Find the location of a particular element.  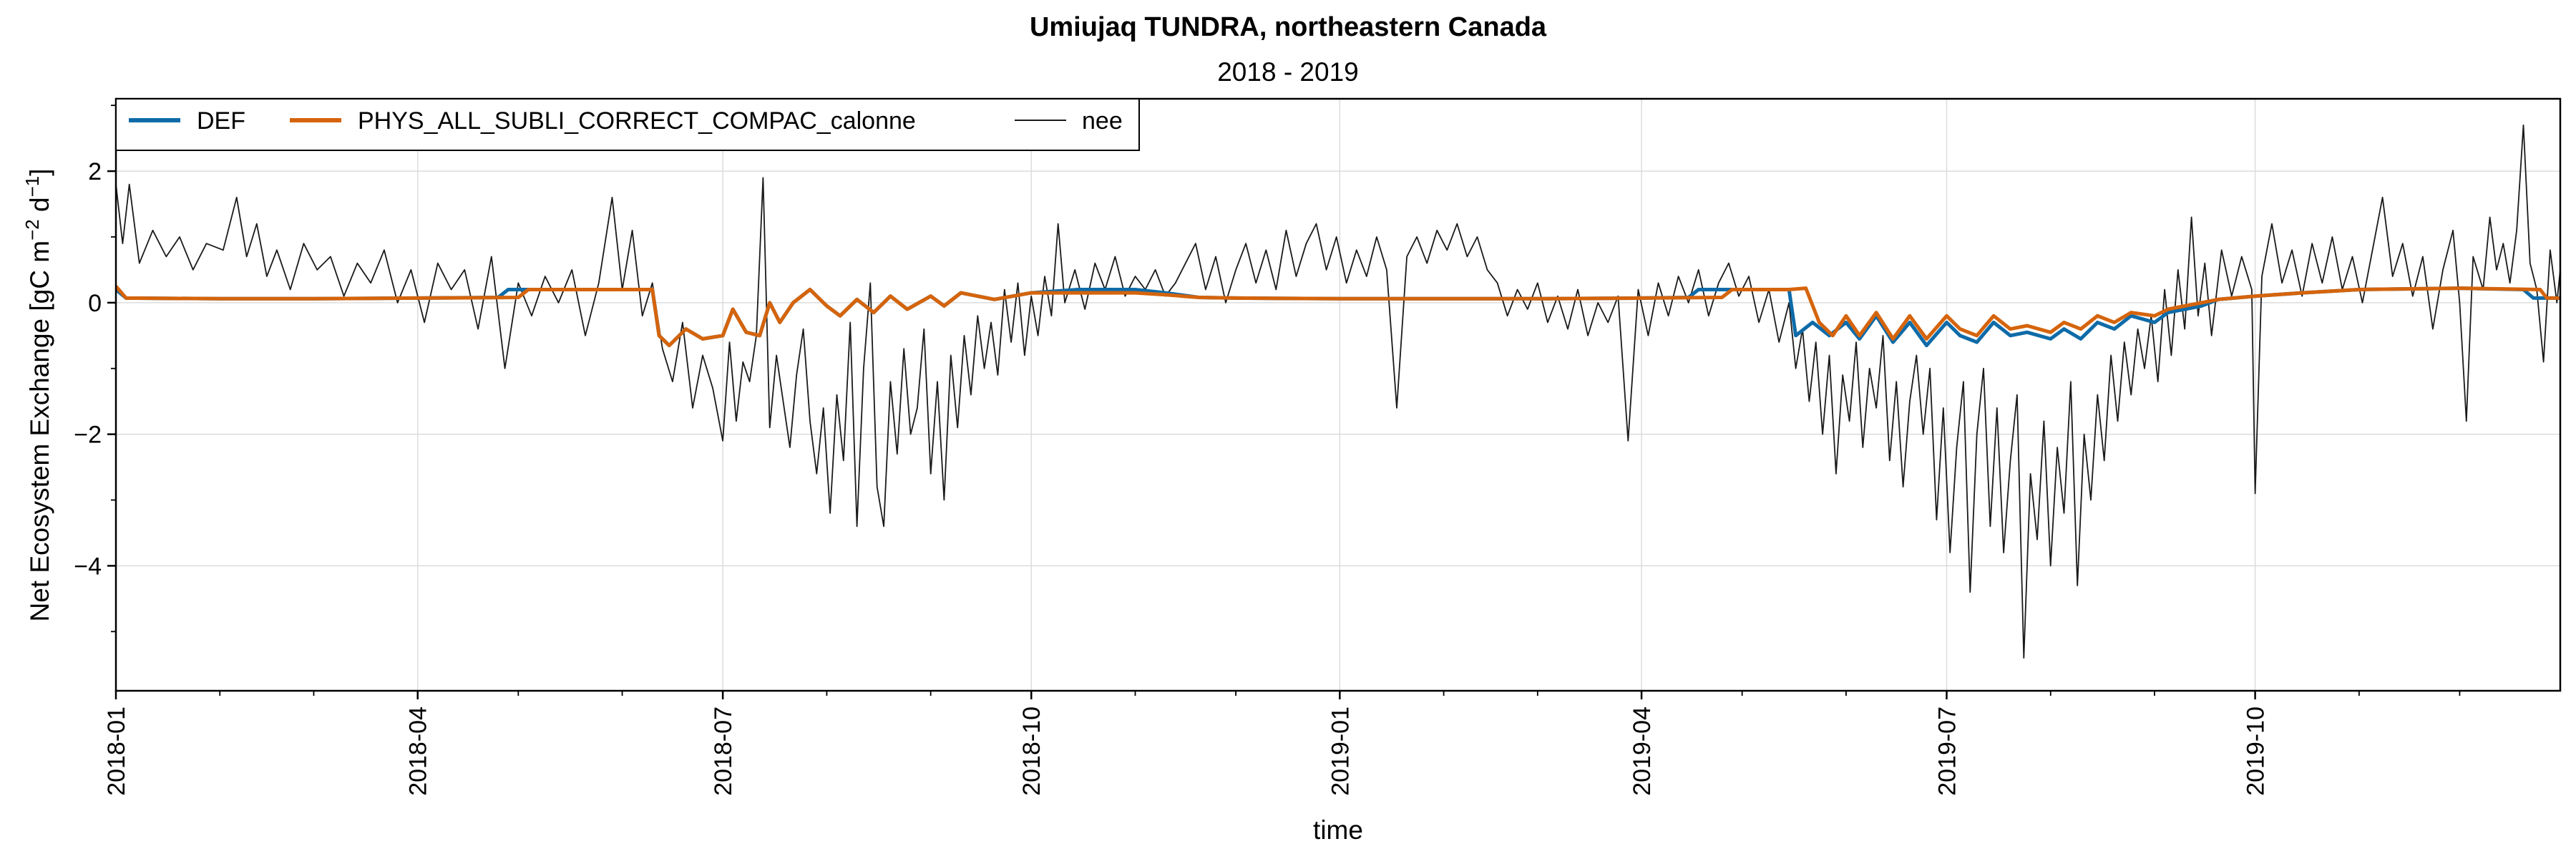

y-axis-label-mid: d is located at coordinates (39, 208).